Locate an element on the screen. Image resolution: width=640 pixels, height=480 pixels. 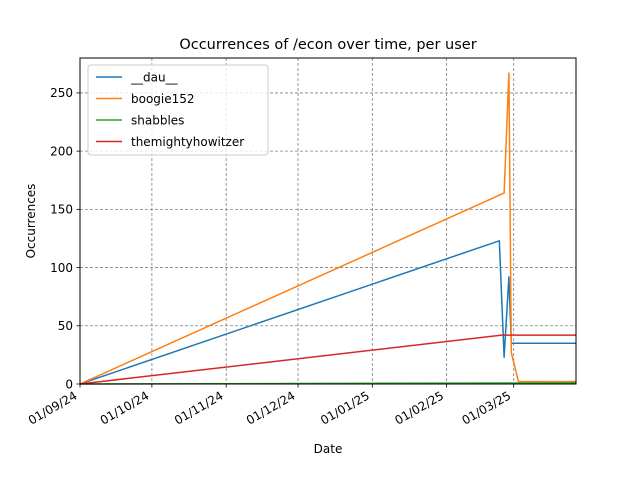
y-axis: 0 50 100 150 200 250 is located at coordinates (65, 238).